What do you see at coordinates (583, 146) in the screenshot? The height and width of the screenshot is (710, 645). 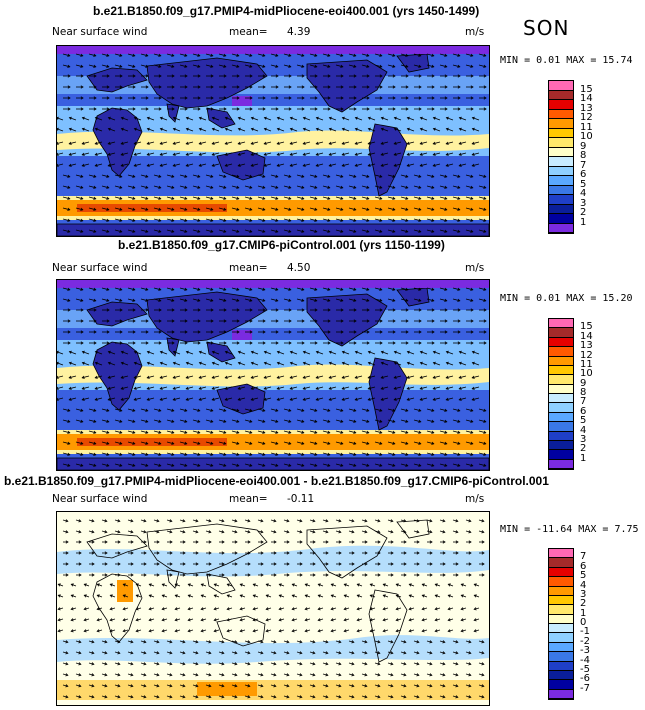 I see `colorbar-tick-label: 9` at bounding box center [583, 146].